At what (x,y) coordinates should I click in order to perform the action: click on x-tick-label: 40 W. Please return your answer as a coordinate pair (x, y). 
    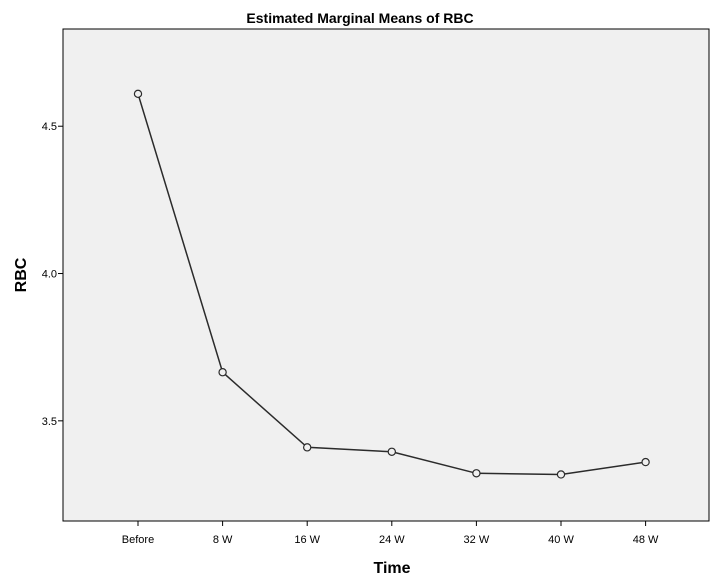
    Looking at the image, I should click on (561, 540).